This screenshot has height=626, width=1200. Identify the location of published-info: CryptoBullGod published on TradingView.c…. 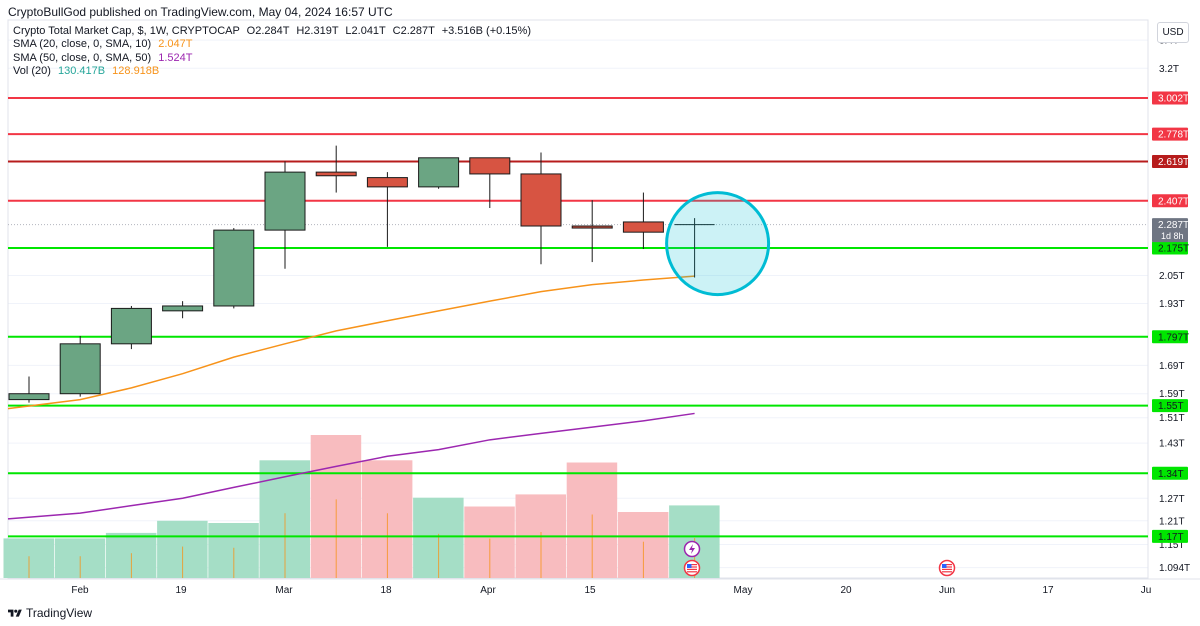
(200, 12).